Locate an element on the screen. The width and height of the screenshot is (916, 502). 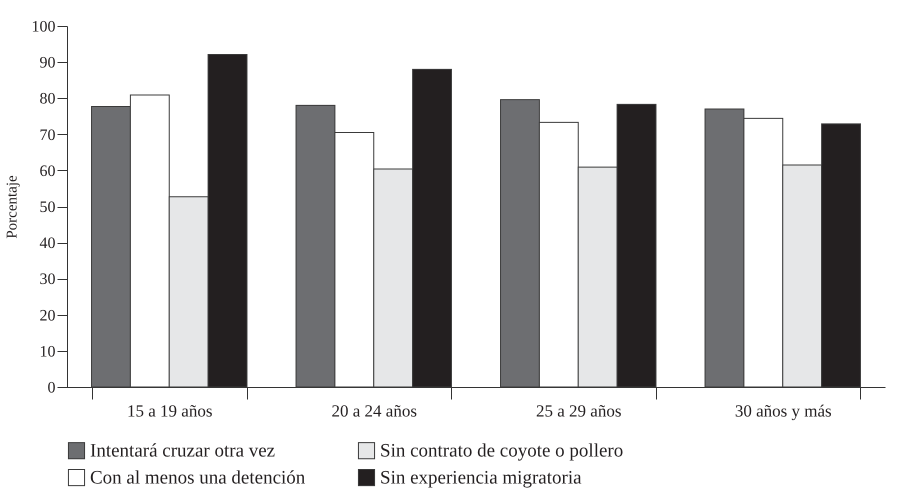
y-tick-label: 0 is located at coordinates (52, 388).